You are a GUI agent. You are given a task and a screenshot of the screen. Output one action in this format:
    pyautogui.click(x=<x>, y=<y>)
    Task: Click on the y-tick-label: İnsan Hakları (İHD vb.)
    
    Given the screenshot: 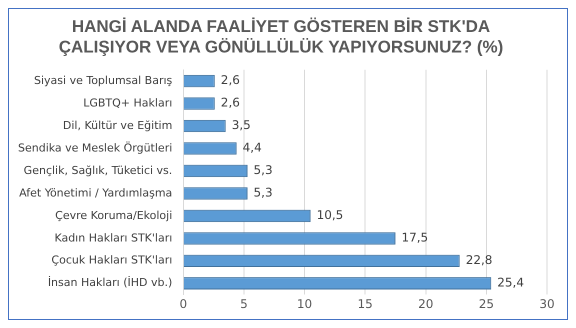 What is the action you would take?
    pyautogui.click(x=110, y=282)
    